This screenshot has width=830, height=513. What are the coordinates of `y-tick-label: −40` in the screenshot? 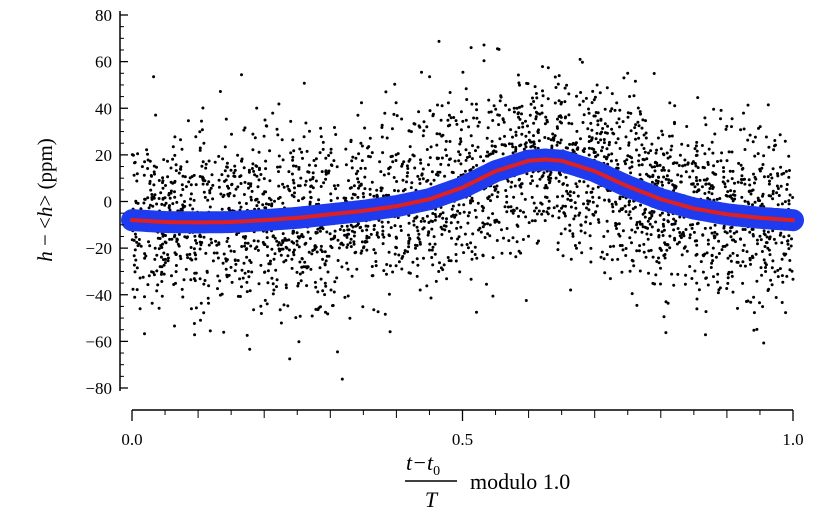 It's located at (98, 295).